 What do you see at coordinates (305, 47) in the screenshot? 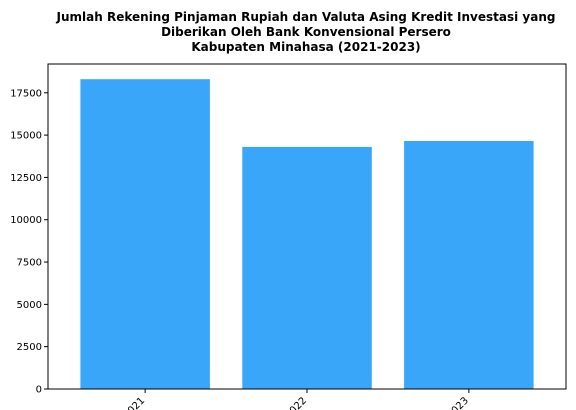
I see `chart-title-line-3: Kabupaten Minahasa (2021-2023)` at bounding box center [305, 47].